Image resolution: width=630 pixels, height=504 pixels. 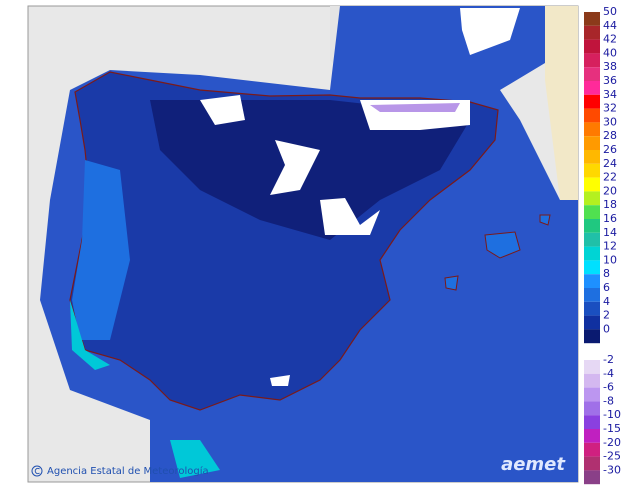 What do you see at coordinates (612, 414) in the screenshot?
I see `legend-label: -10` at bounding box center [612, 414].